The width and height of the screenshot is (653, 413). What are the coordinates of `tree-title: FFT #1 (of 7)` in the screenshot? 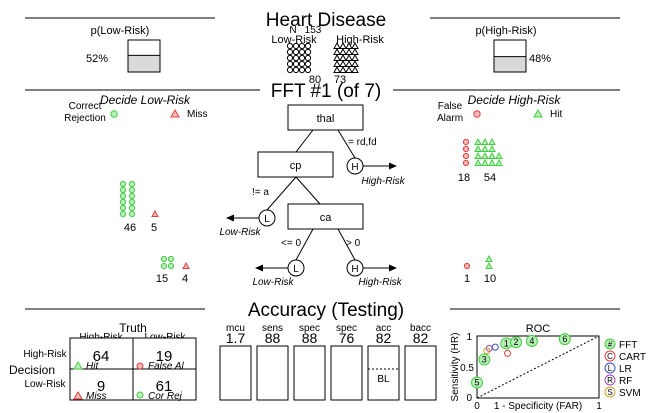 It's located at (326, 91).